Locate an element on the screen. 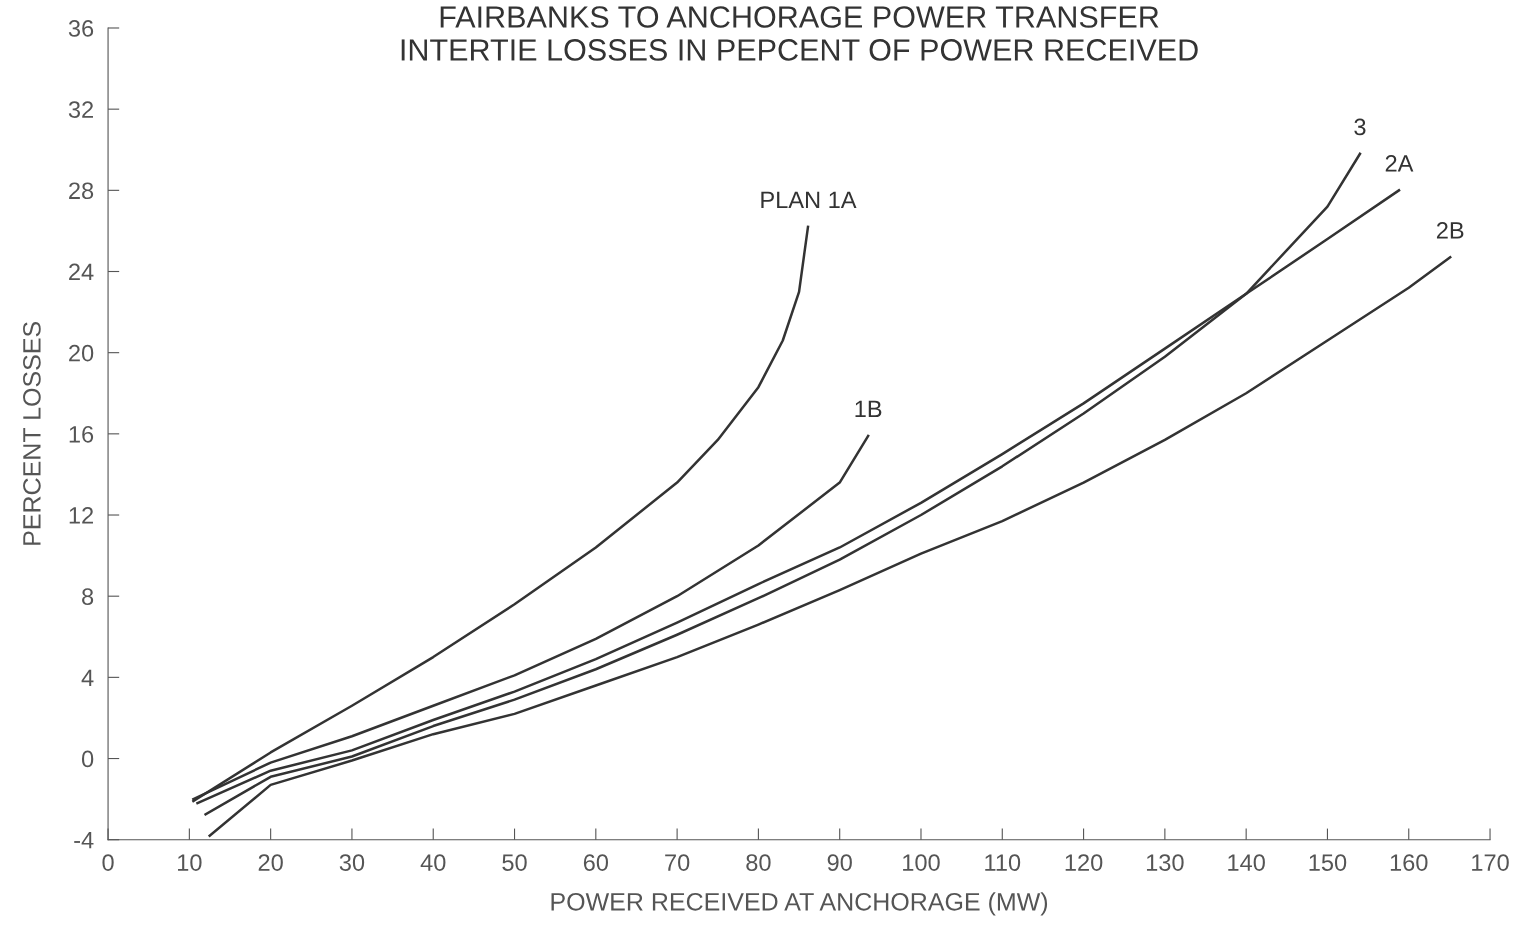  y-tick-label: 36 is located at coordinates (81, 28).